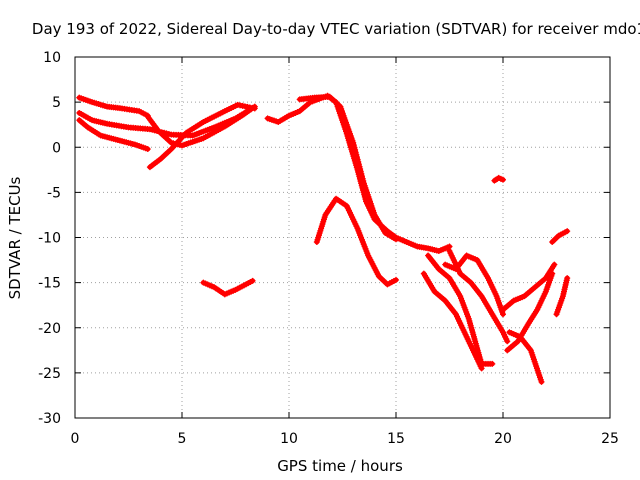 The width and height of the screenshot is (640, 480). I want to click on y-tick-label: -25, so click(49, 374).